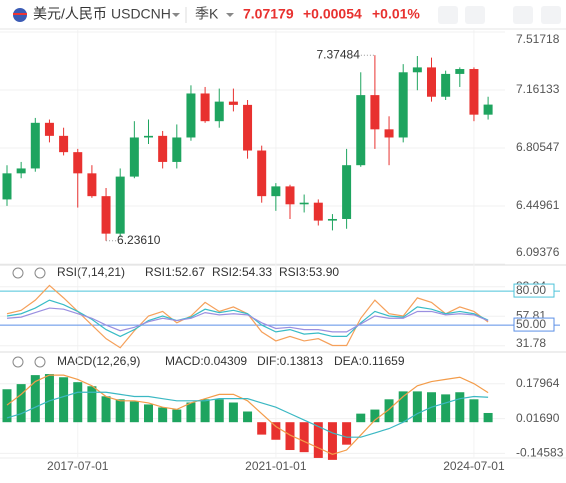  What do you see at coordinates (369, 361) in the screenshot?
I see `legend-entry: DEA:0.11659` at bounding box center [369, 361].